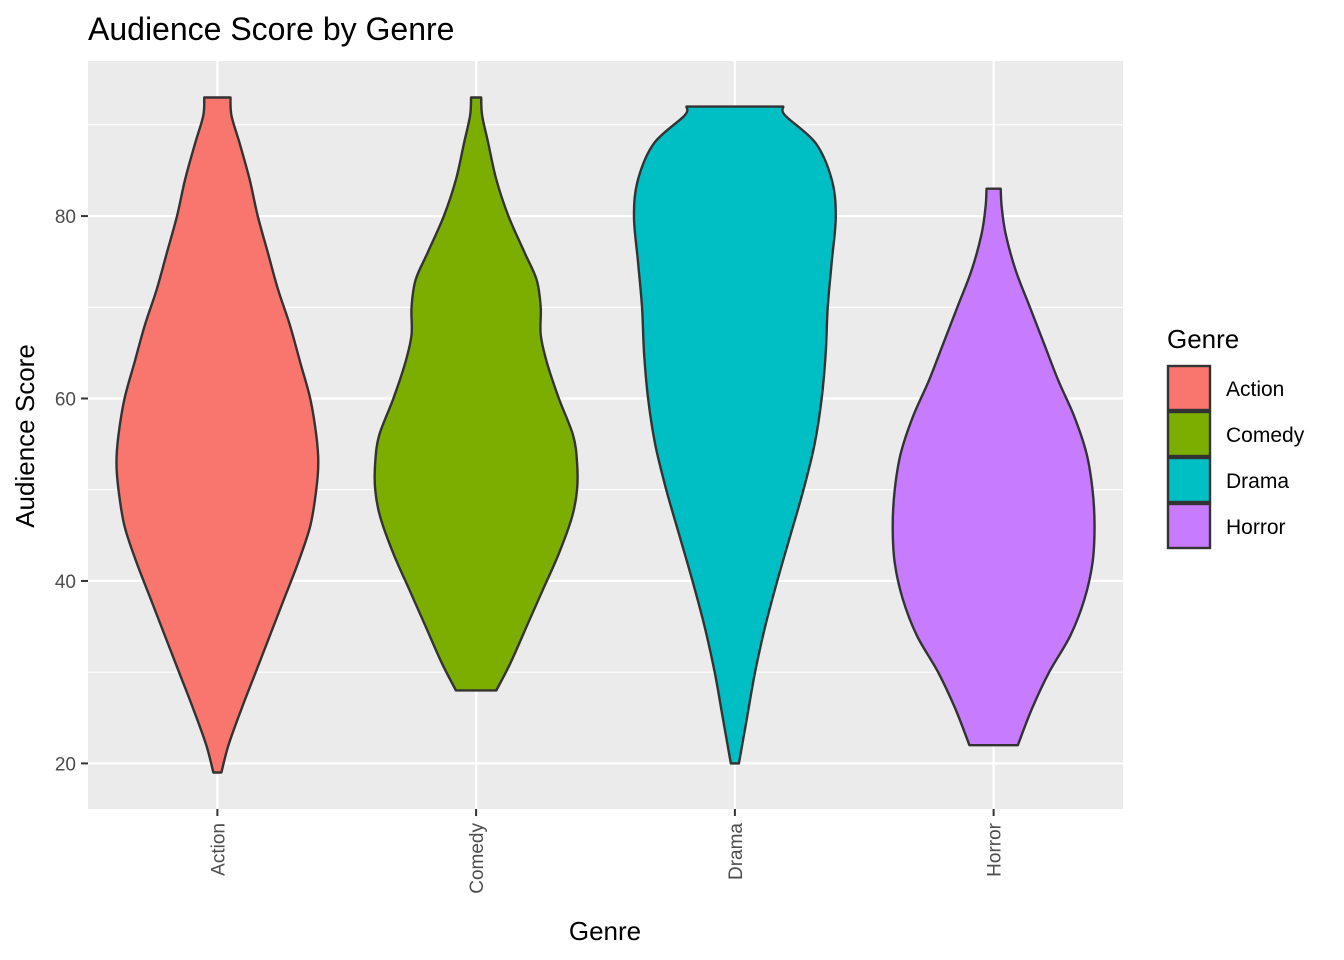 This screenshot has width=1344, height=960. What do you see at coordinates (995, 849) in the screenshot?
I see `x-tick-label: Horror` at bounding box center [995, 849].